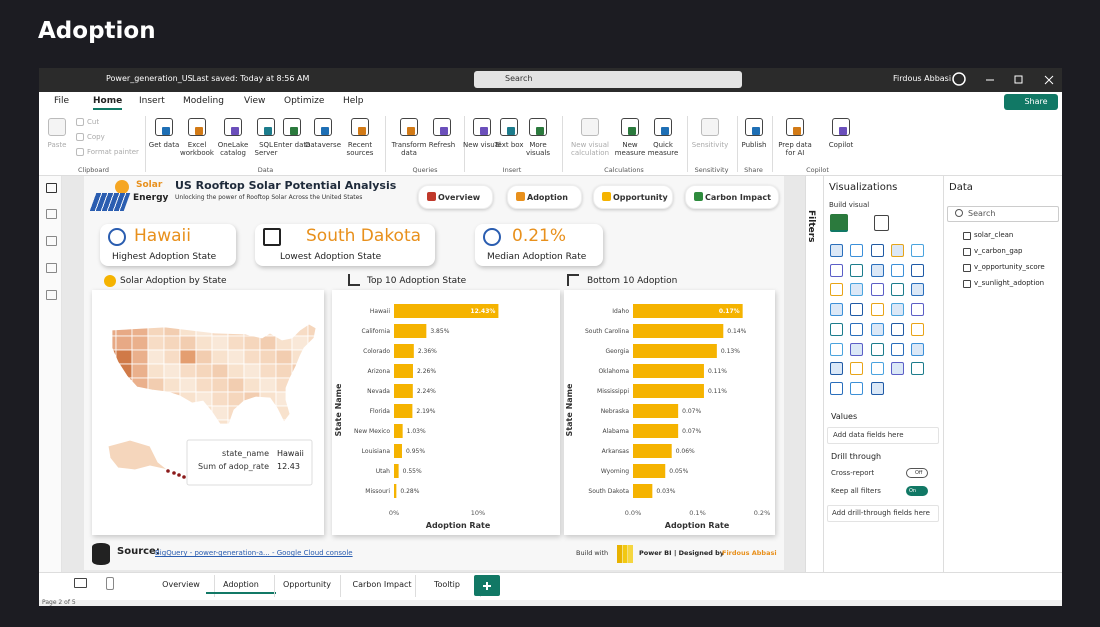 Image resolution: width=1100 pixels, height=627 pixels. What do you see at coordinates (409, 149) in the screenshot?
I see `ribbon-button: Transform data` at bounding box center [409, 149].